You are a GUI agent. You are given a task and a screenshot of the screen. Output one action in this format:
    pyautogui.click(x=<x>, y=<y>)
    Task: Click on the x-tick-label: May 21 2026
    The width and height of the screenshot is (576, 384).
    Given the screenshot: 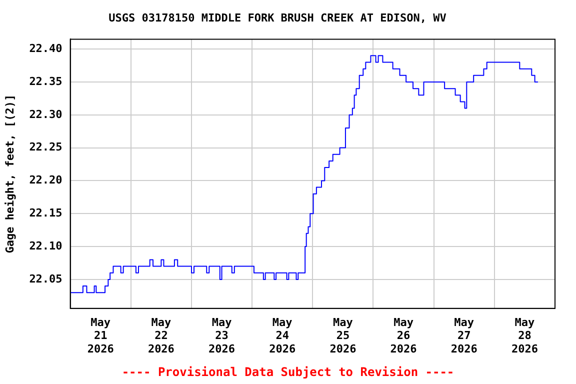 What is the action you would take?
    pyautogui.click(x=100, y=336)
    